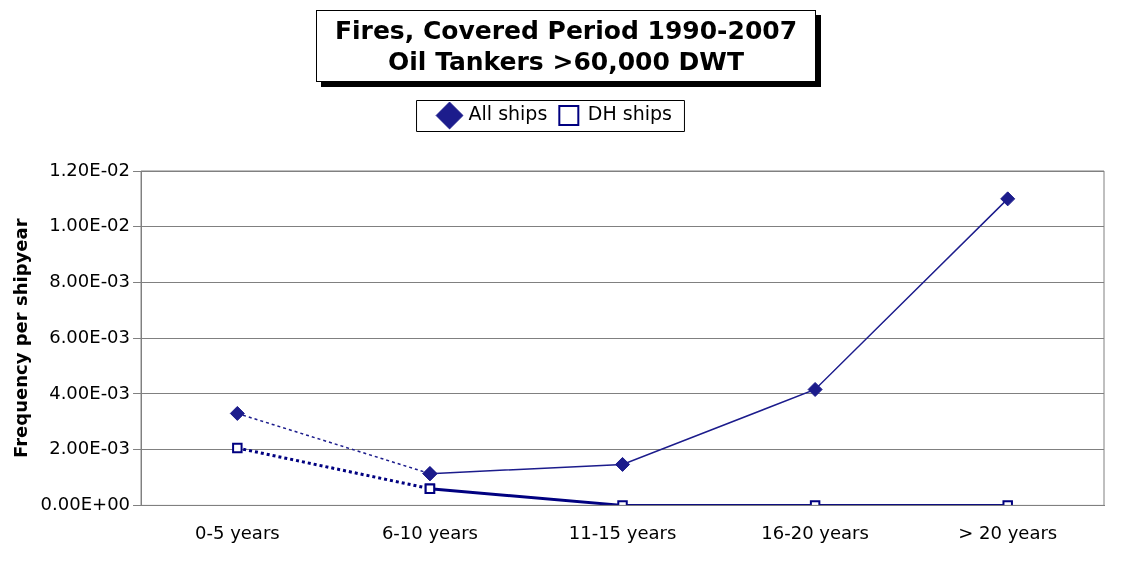  I want to click on y-tick-label: 2.00E-03, so click(90, 448).